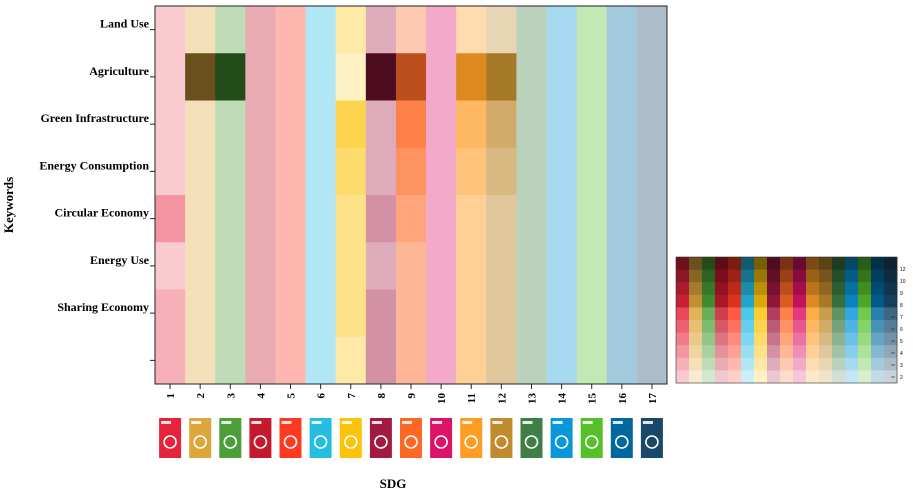  Describe the element at coordinates (901, 330) in the screenshot. I see `legend-tick-label: 6` at that location.